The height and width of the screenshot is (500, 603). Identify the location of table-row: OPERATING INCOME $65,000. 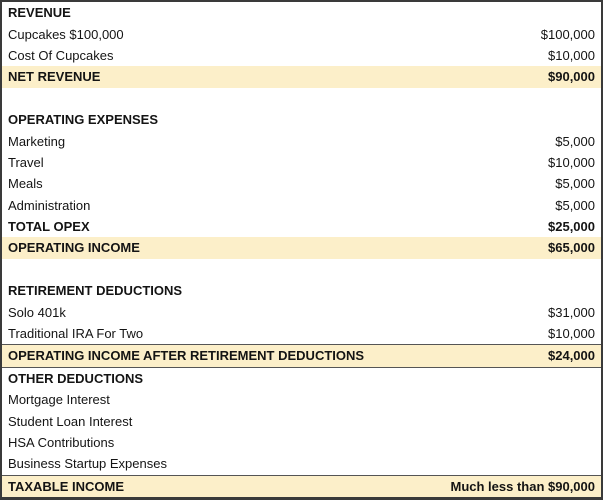
(301, 248).